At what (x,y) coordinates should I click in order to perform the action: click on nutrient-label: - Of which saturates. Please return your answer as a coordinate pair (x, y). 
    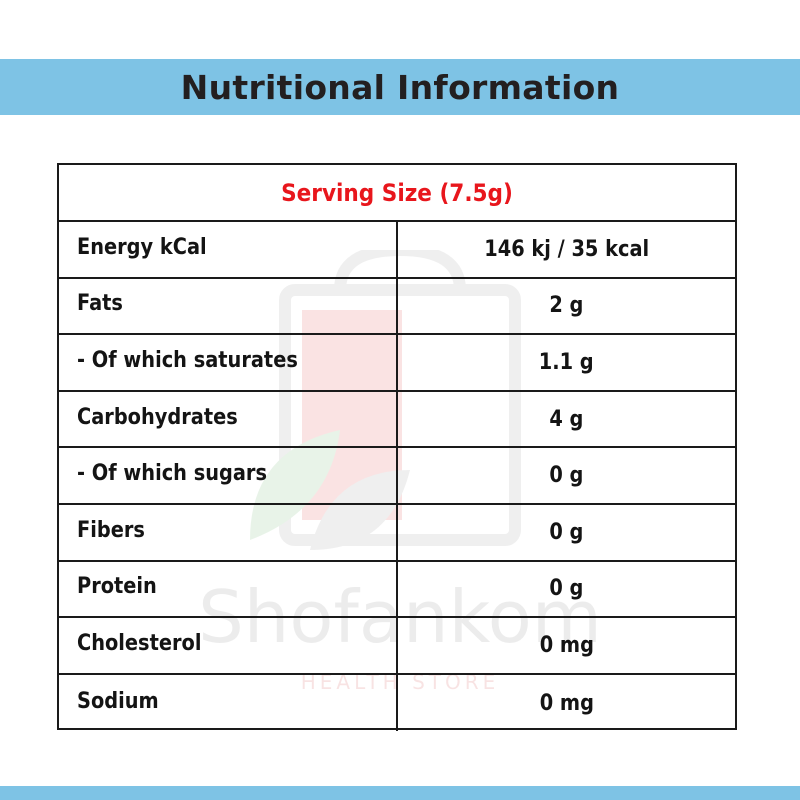
    Looking at the image, I should click on (228, 362).